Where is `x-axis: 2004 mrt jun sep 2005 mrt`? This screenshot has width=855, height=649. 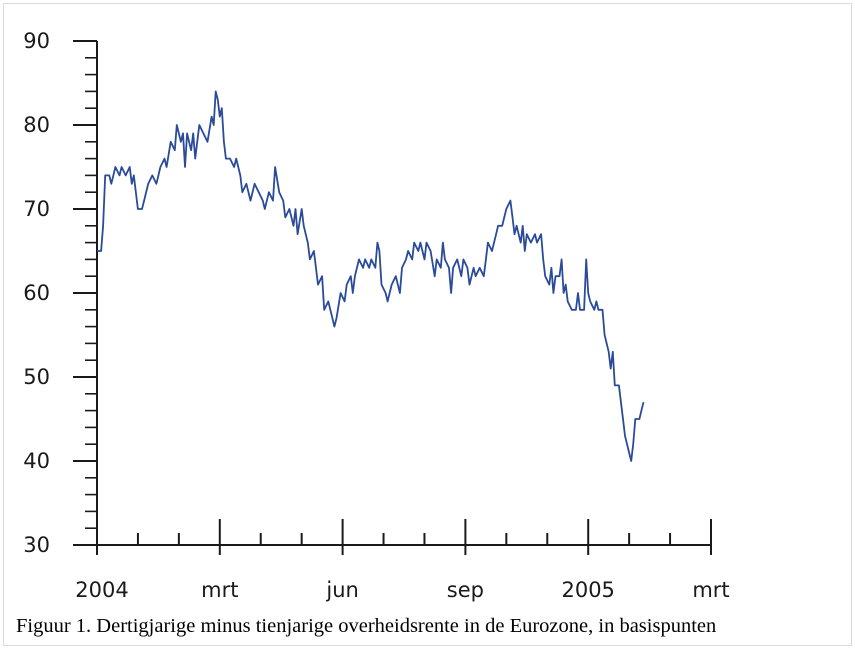
x-axis: 2004 mrt jun sep 2005 mrt is located at coordinates (402, 560).